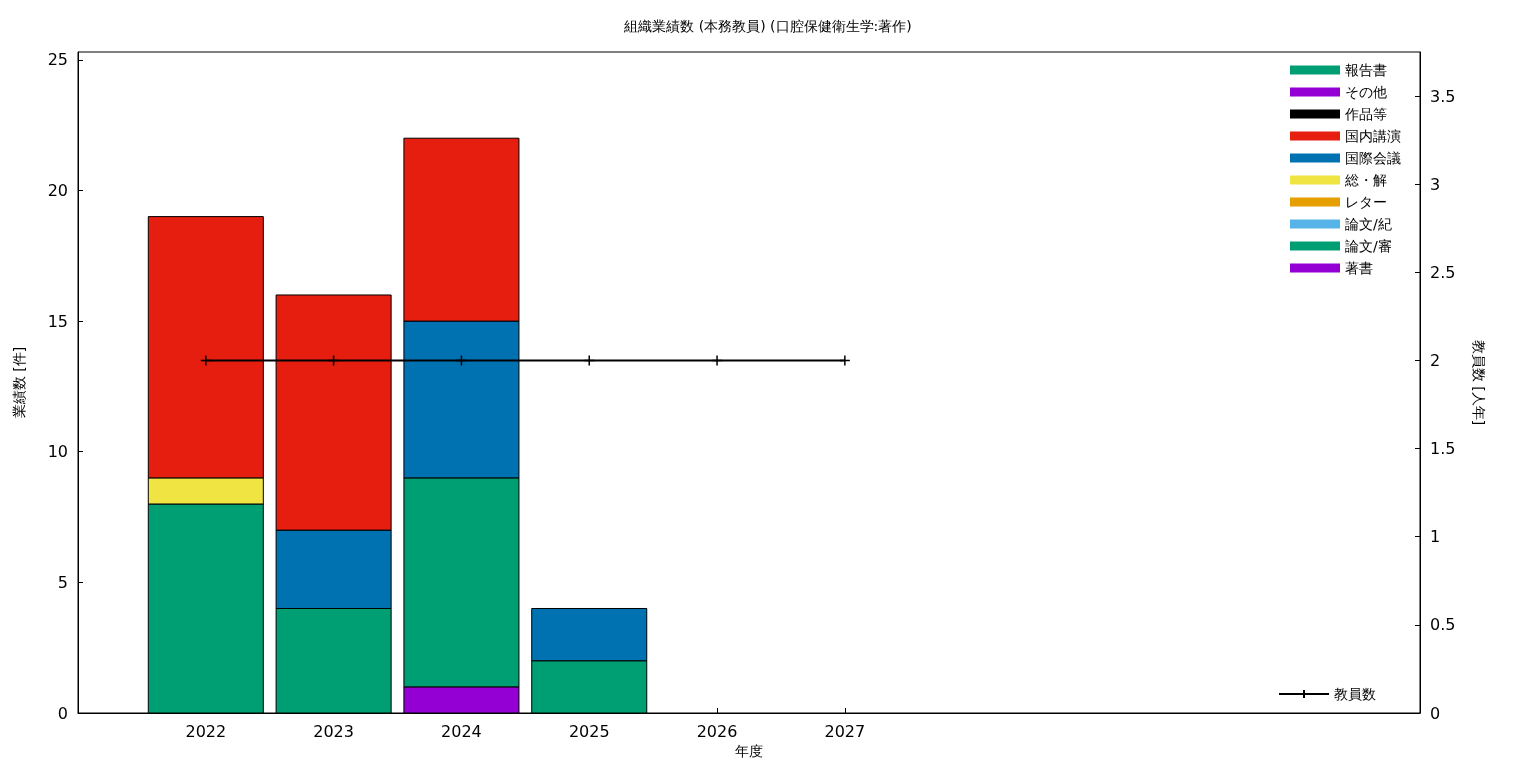  I want to click on y-tick-label: 5, so click(62, 582).